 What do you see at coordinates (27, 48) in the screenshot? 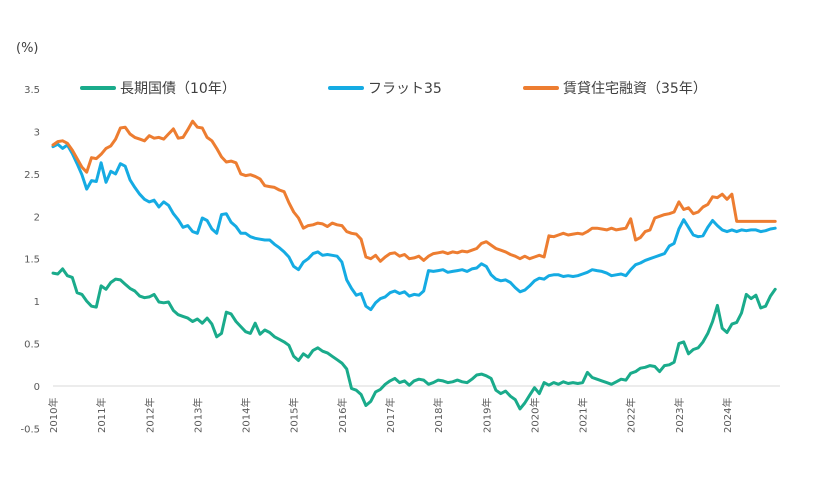
I see `y-unit-label: (%)` at bounding box center [27, 48].